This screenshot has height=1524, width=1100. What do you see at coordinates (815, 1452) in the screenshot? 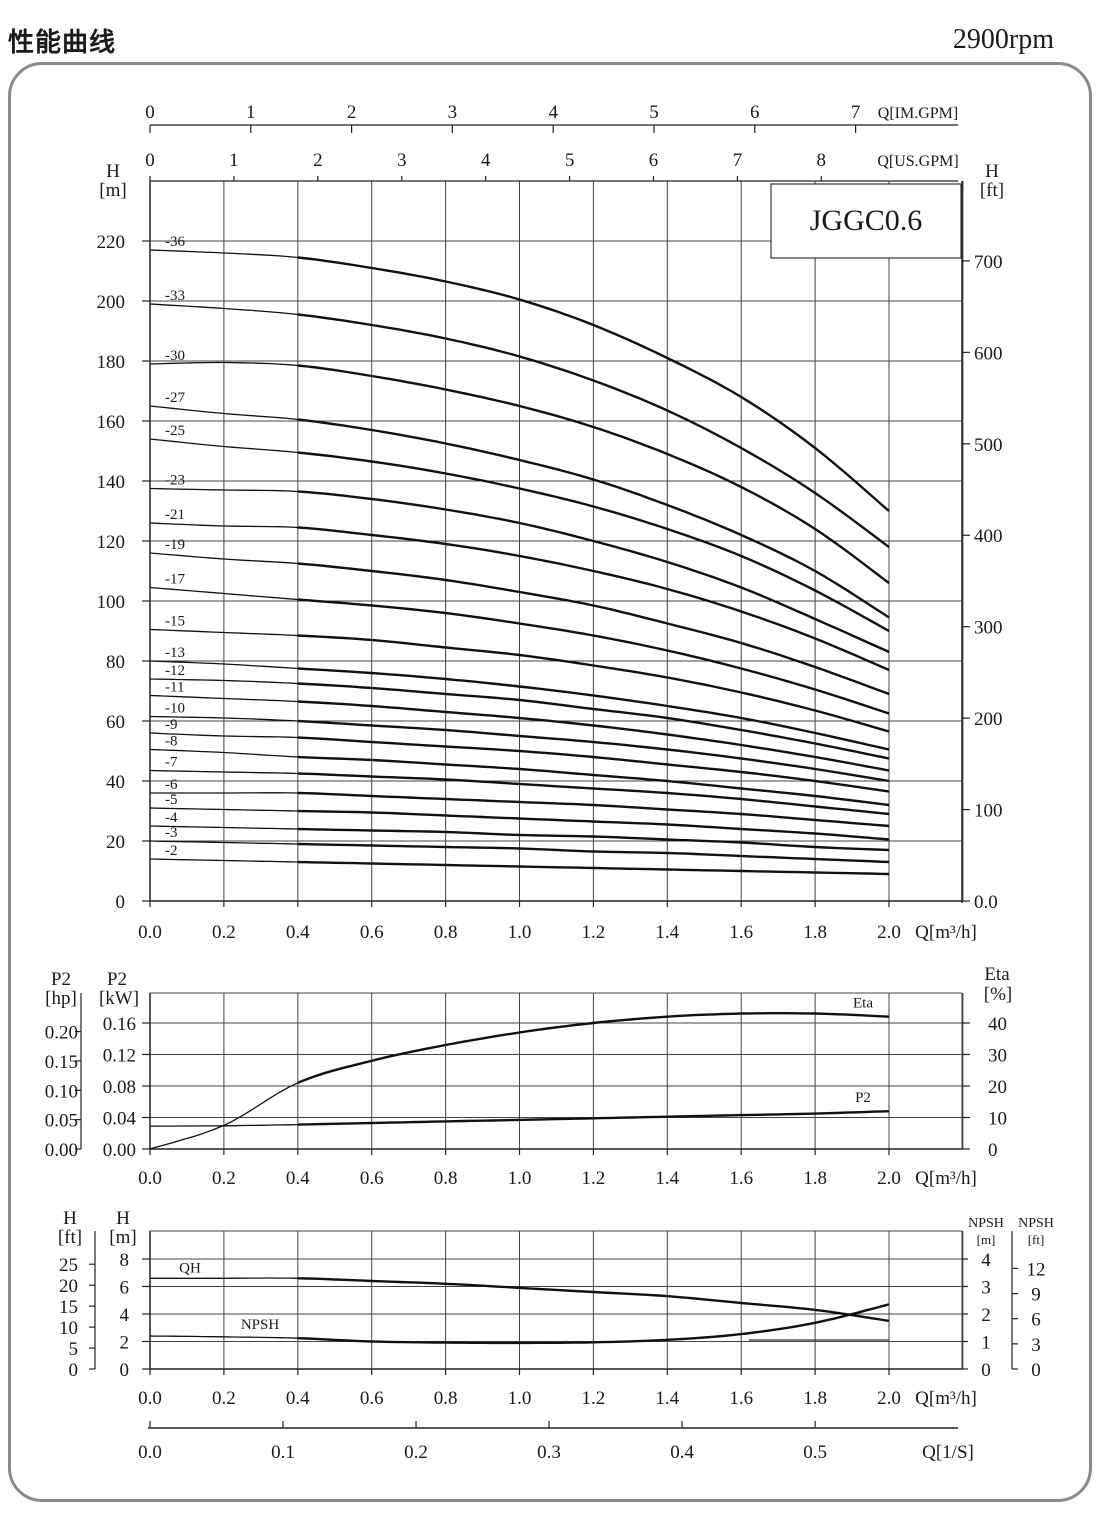
I see `ls-tick-label: 0.5` at bounding box center [815, 1452].